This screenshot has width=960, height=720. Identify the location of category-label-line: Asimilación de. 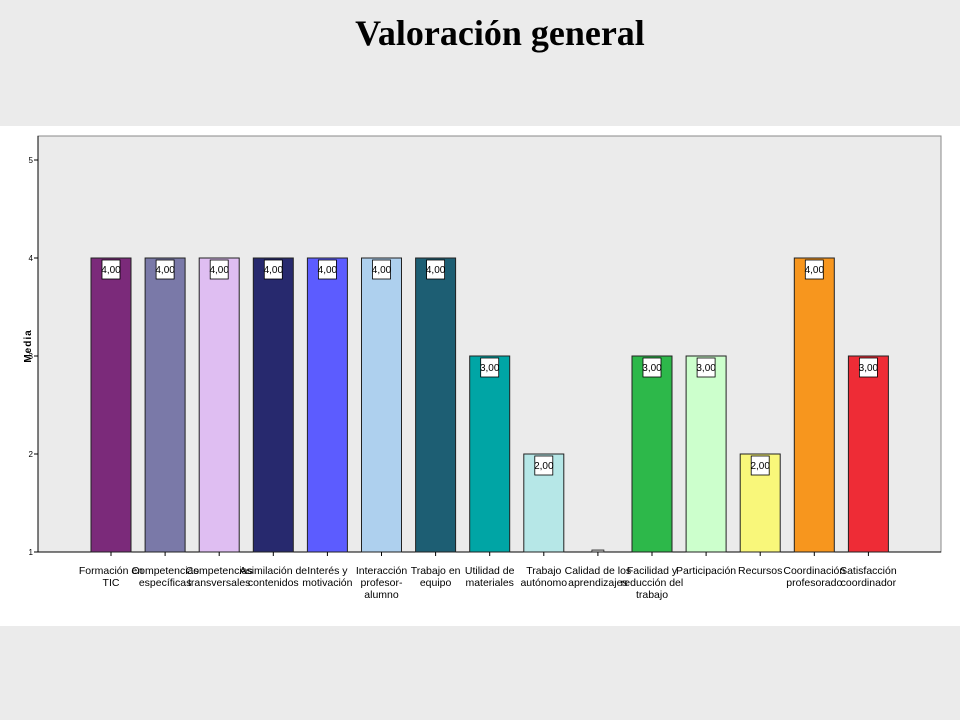
(273, 571).